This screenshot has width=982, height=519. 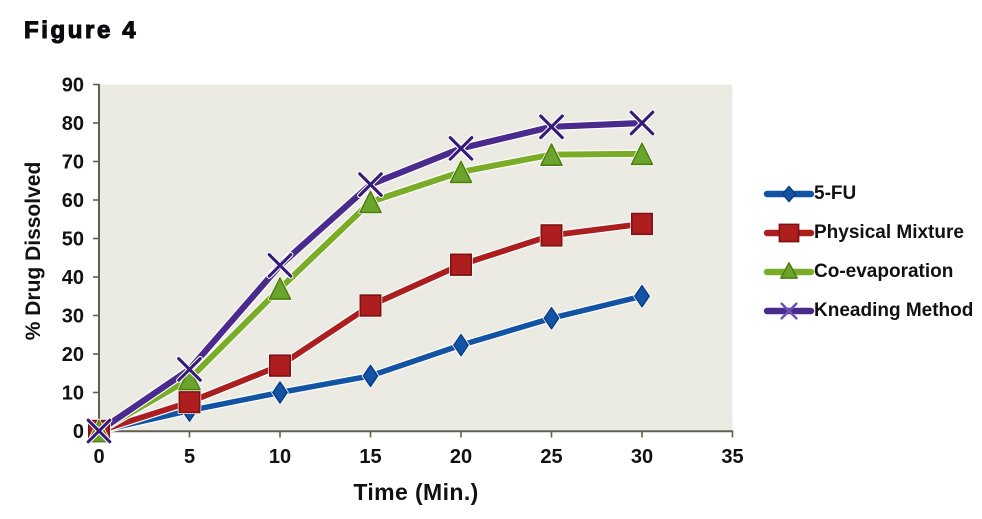 I want to click on svg-text: Kneading Method, so click(x=893, y=310).